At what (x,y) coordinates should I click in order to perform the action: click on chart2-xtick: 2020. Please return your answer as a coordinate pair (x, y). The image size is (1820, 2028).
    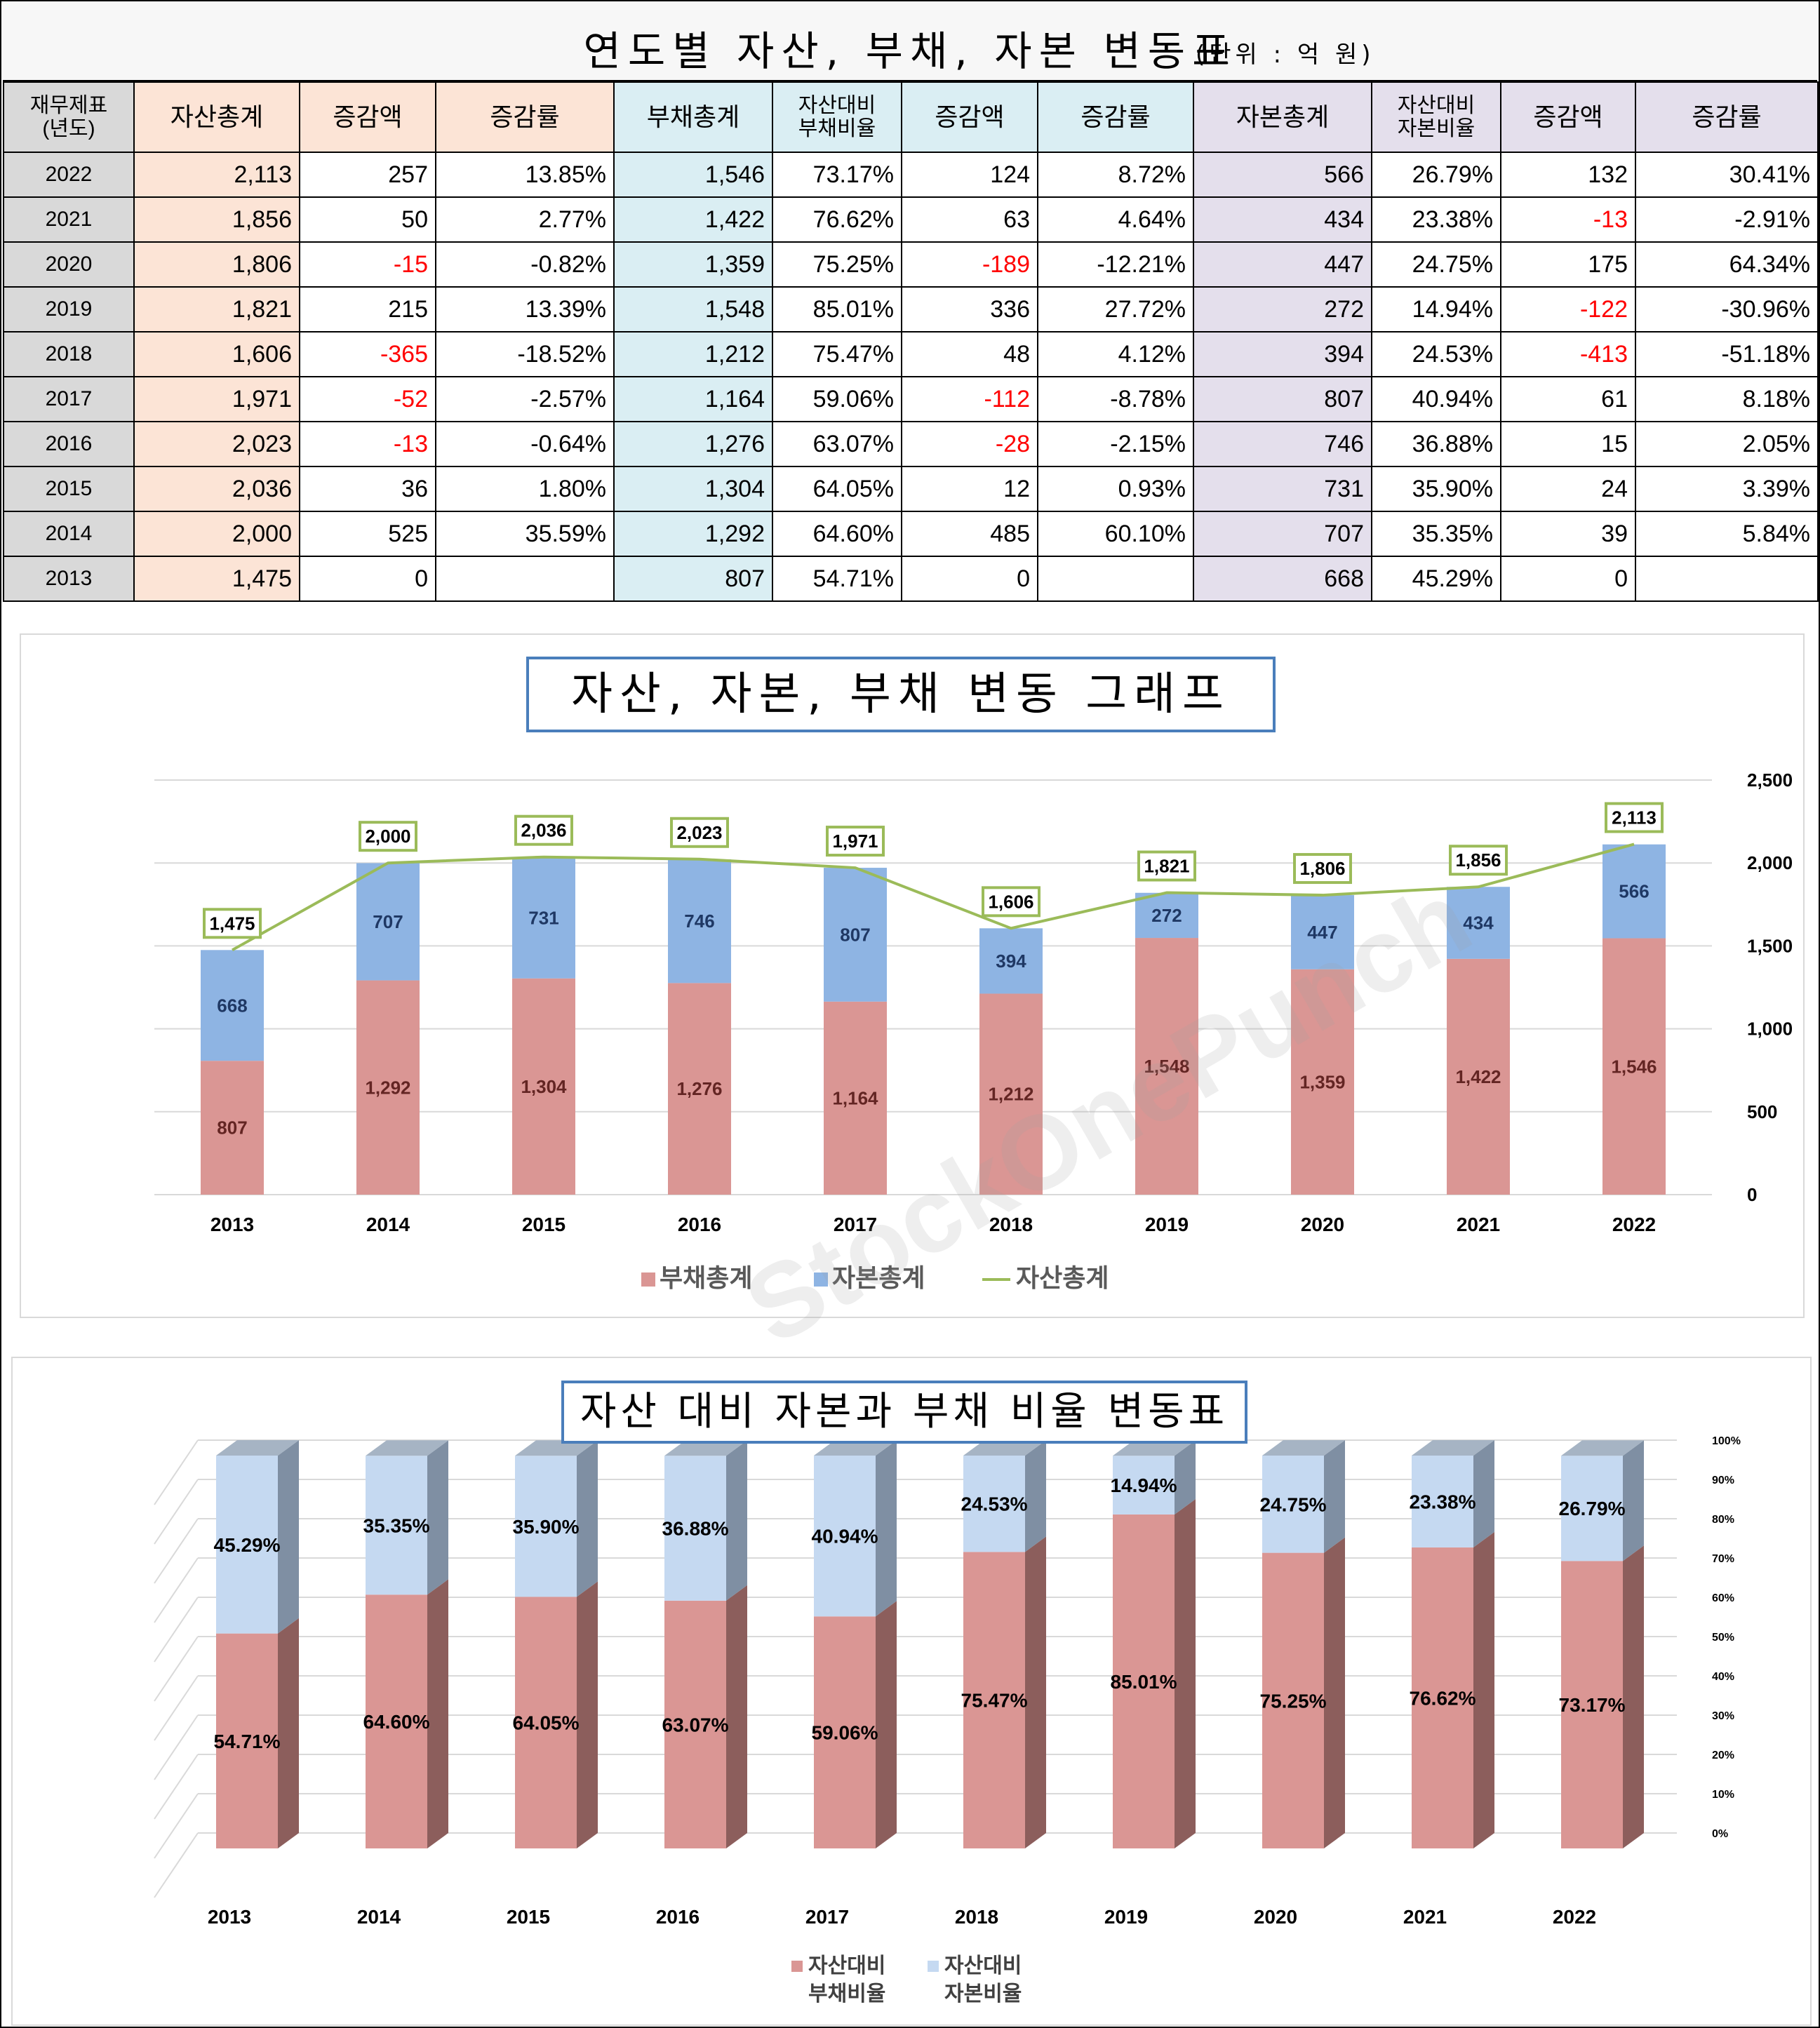
    Looking at the image, I should click on (1275, 1917).